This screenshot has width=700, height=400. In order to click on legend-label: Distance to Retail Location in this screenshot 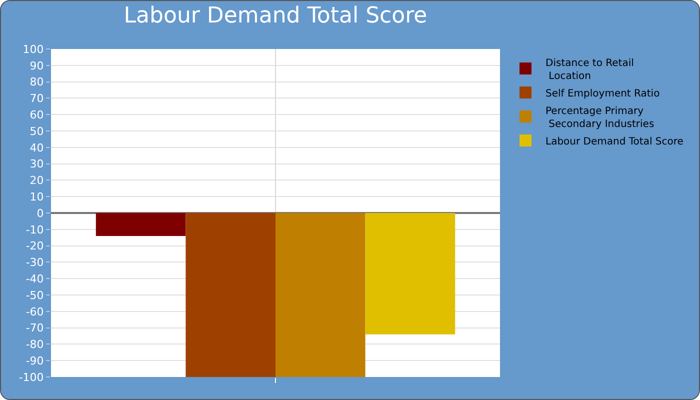, I will do `click(590, 70)`.